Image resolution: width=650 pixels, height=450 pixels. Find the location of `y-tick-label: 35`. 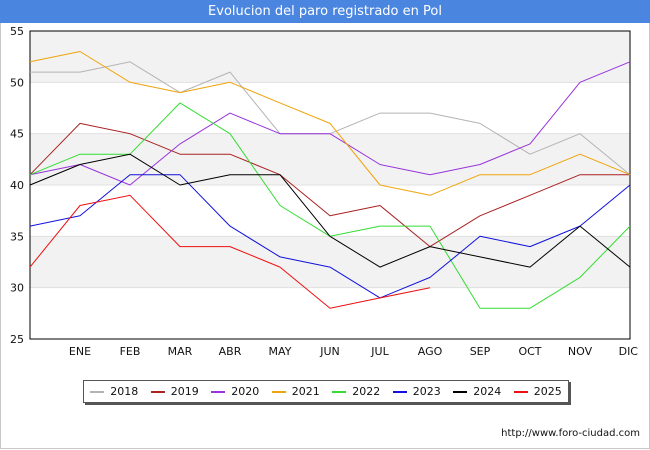

y-tick-label: 35 is located at coordinates (17, 236).